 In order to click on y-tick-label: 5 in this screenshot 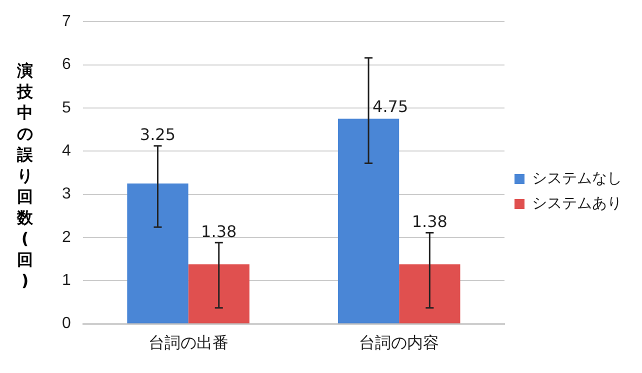, I will do `click(66, 107)`.